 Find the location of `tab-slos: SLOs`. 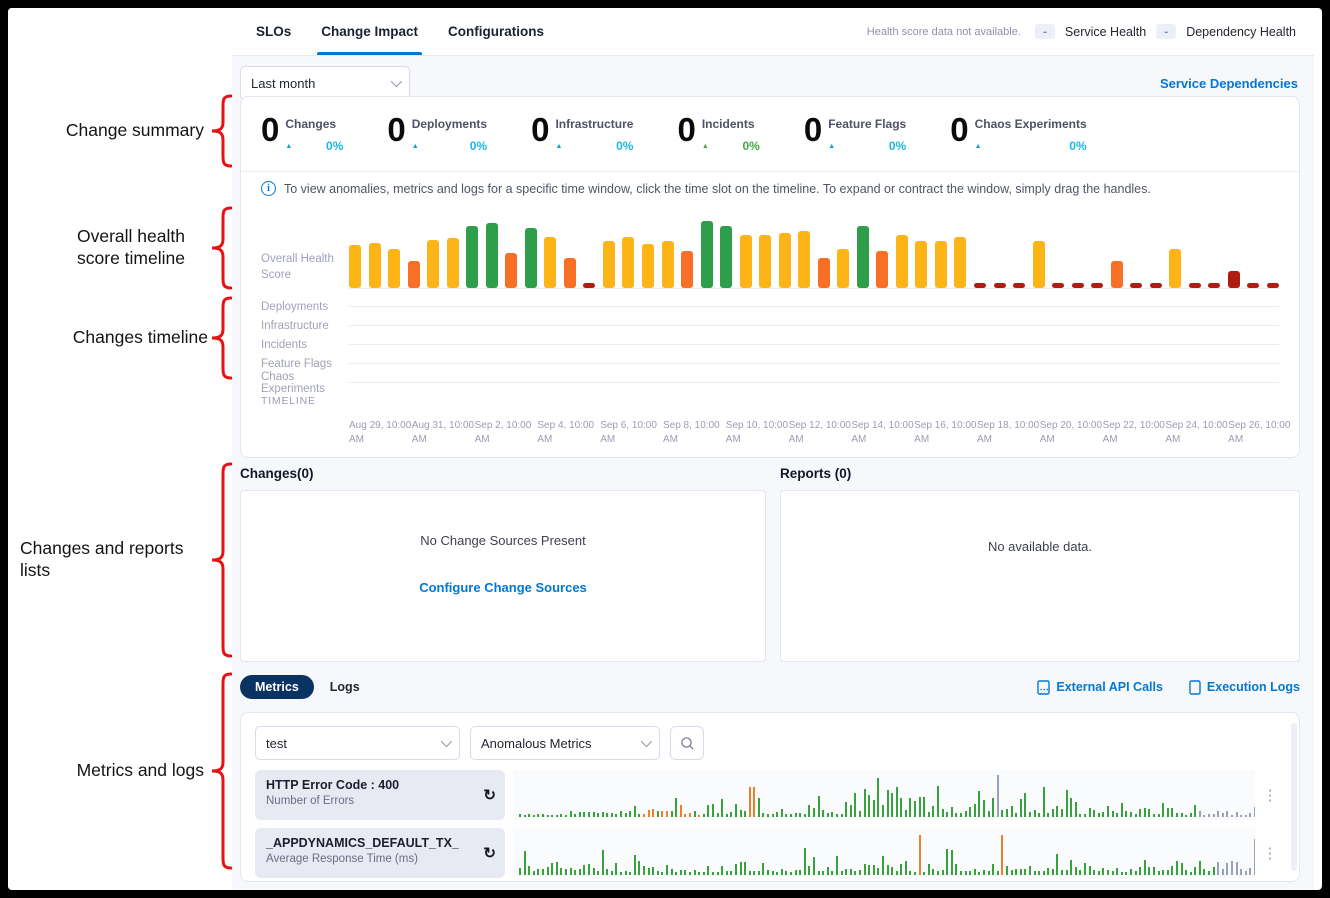

tab-slos: SLOs is located at coordinates (274, 31).